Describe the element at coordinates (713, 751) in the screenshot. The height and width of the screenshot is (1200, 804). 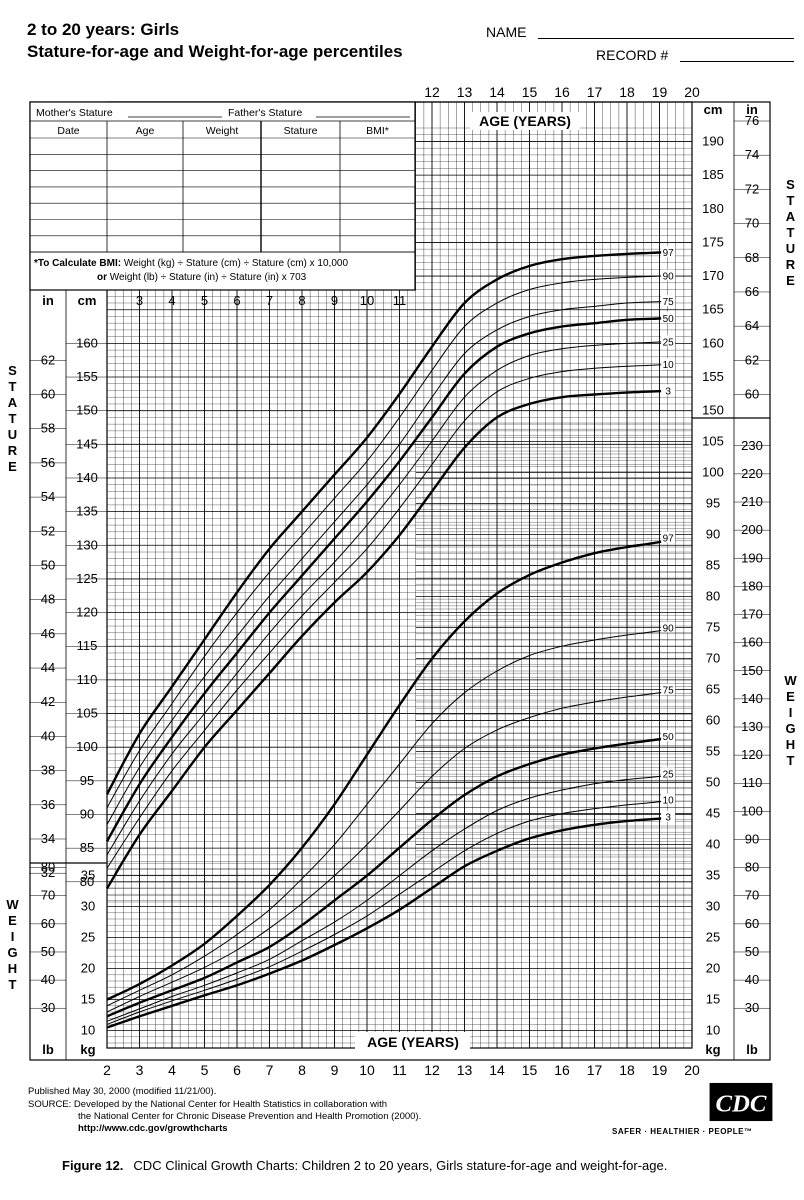
I see `kg-tick-label: 55` at that location.